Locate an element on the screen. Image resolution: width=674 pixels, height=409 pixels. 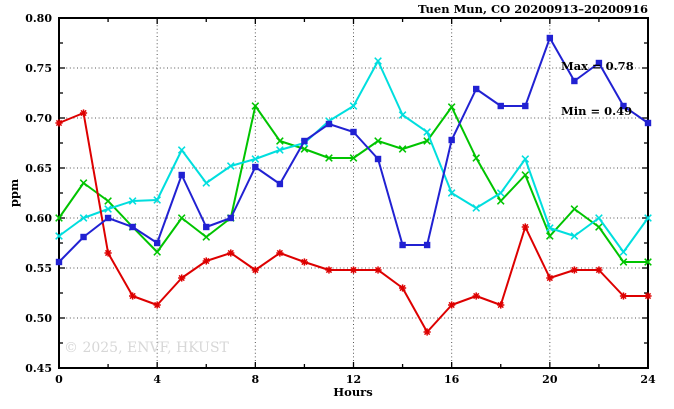
y-axis-label: ppm is located at coordinates (14, 193).